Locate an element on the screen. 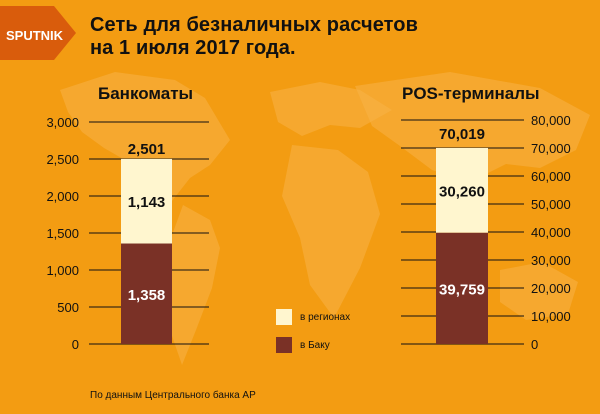 This screenshot has height=414, width=600. ytick-label-0-4: 2,000 is located at coordinates (62, 196).